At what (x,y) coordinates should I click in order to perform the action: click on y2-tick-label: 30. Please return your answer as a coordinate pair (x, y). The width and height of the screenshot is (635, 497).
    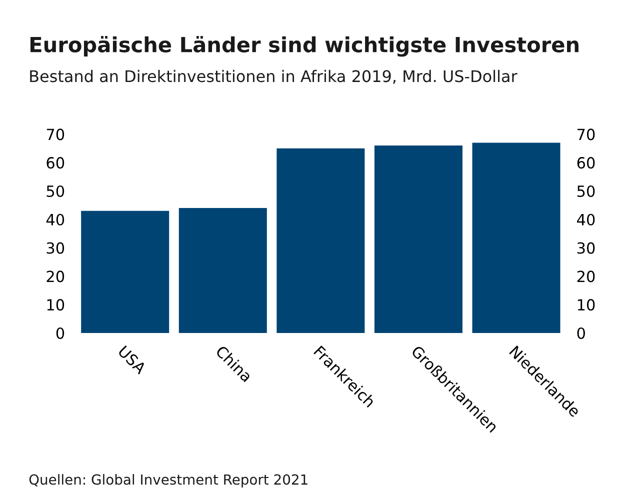
    Looking at the image, I should click on (586, 248).